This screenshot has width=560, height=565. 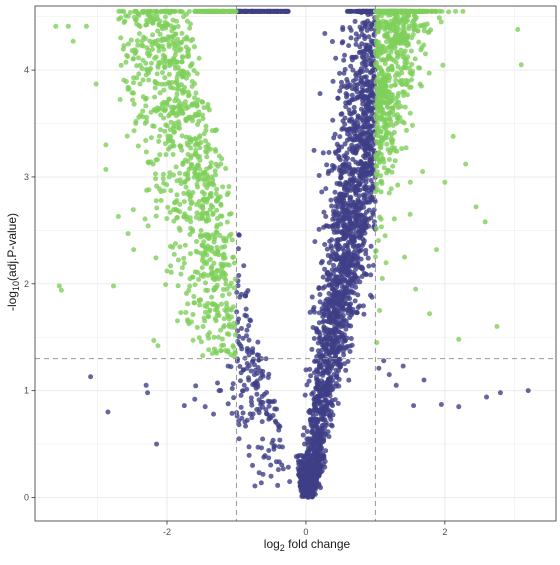 What do you see at coordinates (272, 544) in the screenshot?
I see `x-axis-label-prefix: log` at bounding box center [272, 544].